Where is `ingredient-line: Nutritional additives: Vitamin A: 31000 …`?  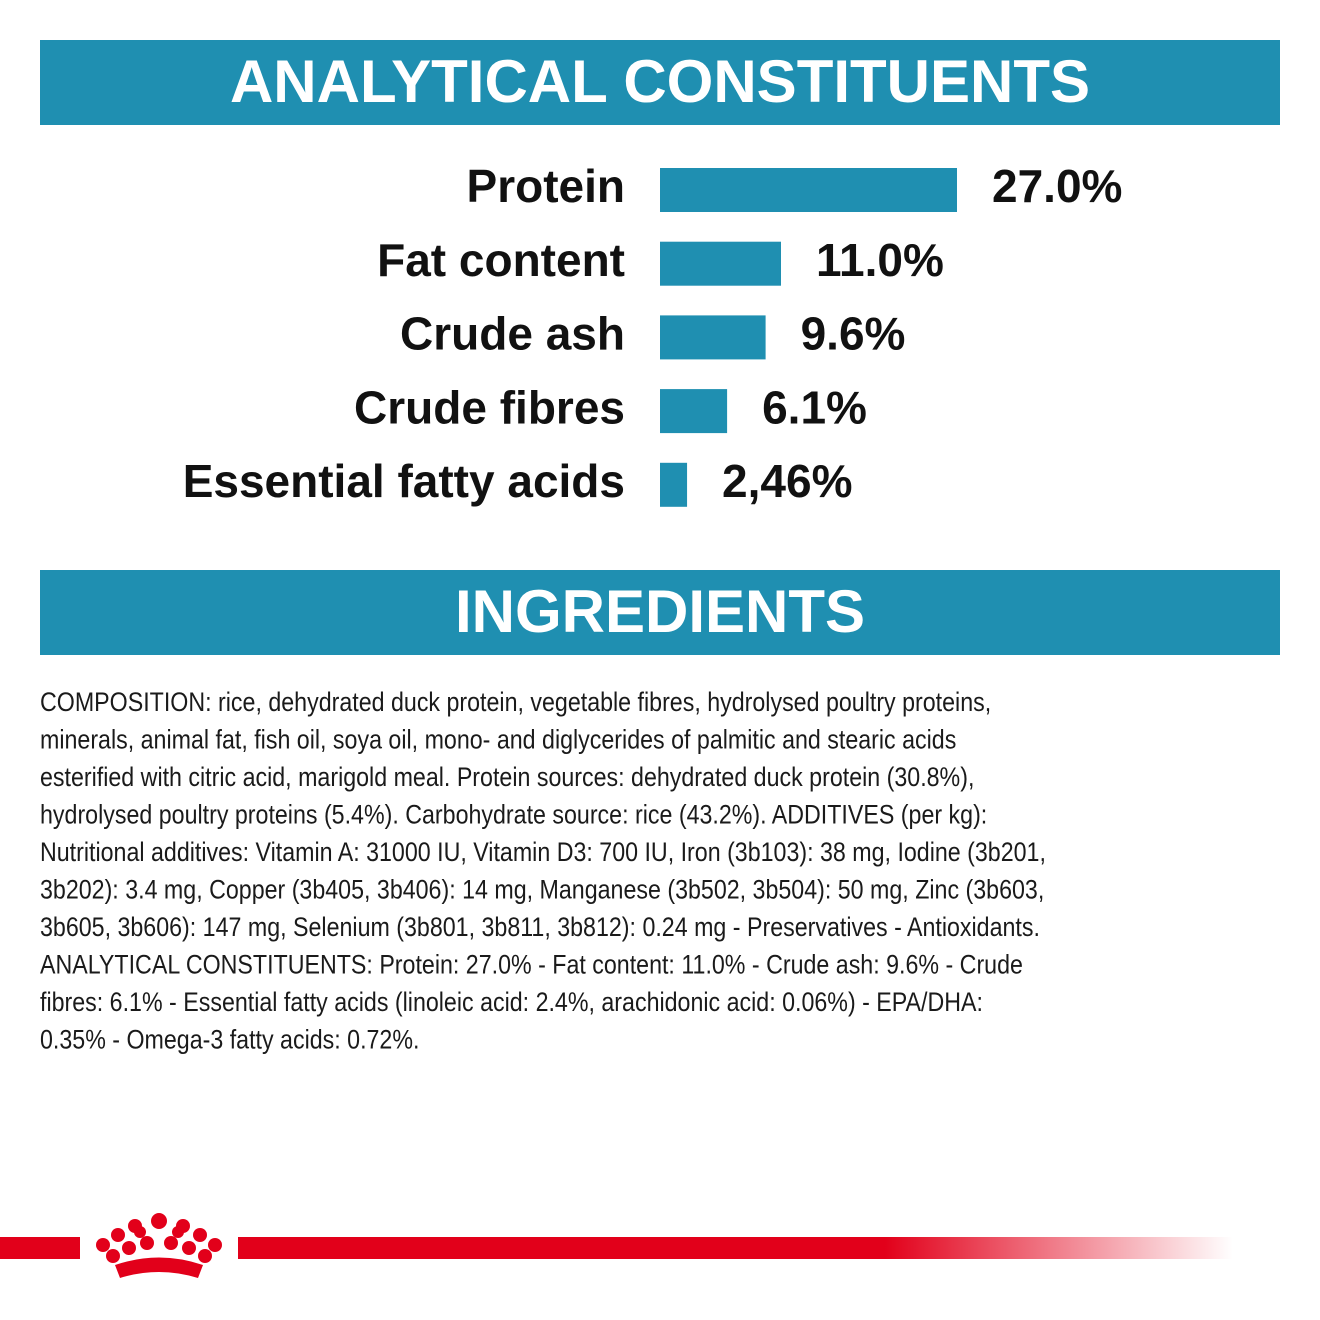 ingredient-line: Nutritional additives: Vitamin A: 31000 … is located at coordinates (543, 852).